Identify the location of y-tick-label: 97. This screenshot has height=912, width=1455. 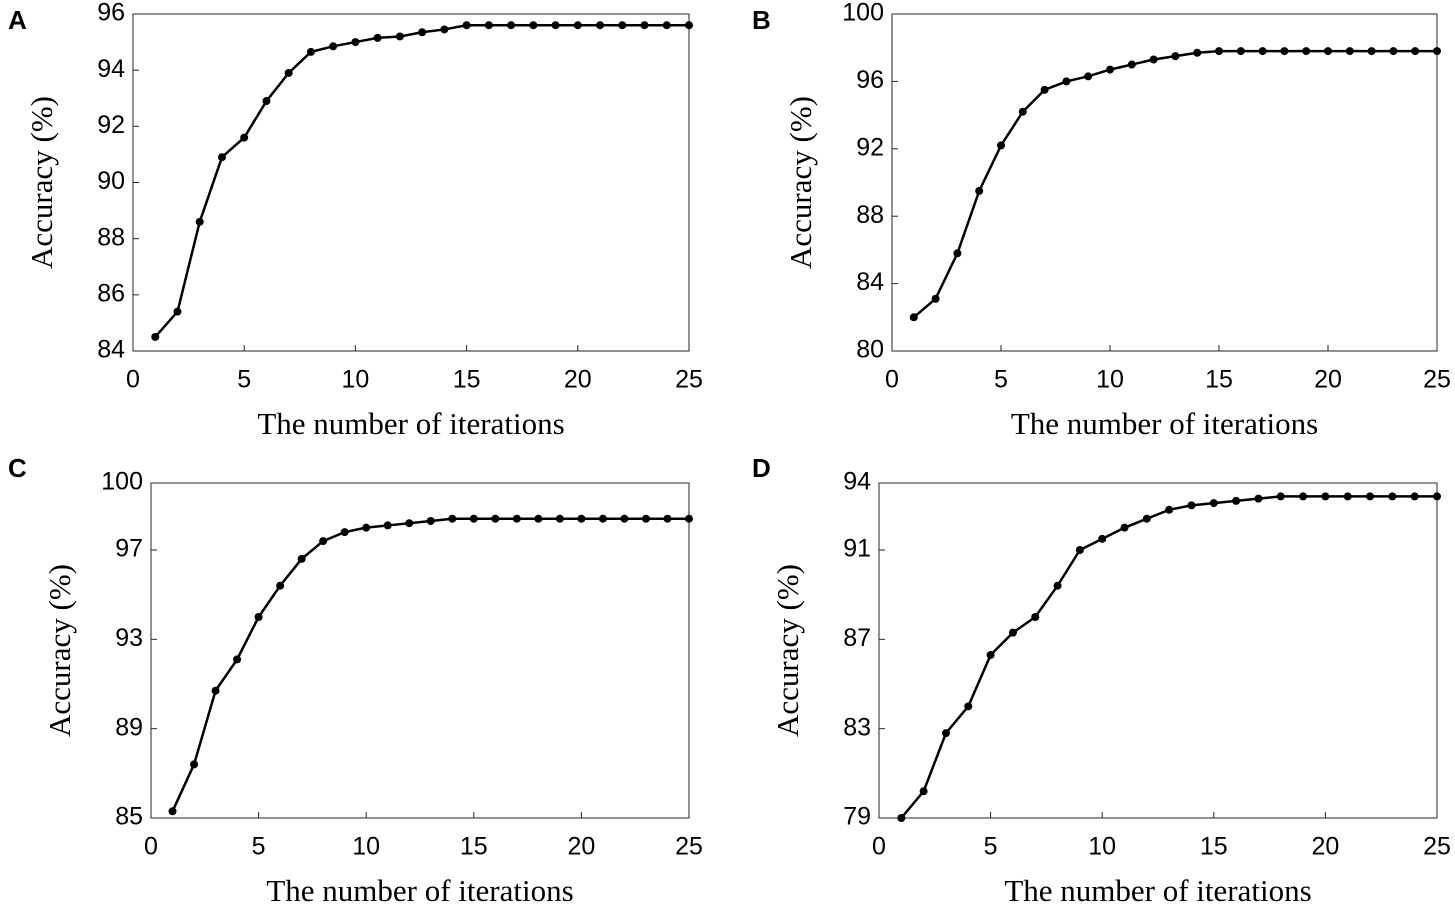
(129, 549).